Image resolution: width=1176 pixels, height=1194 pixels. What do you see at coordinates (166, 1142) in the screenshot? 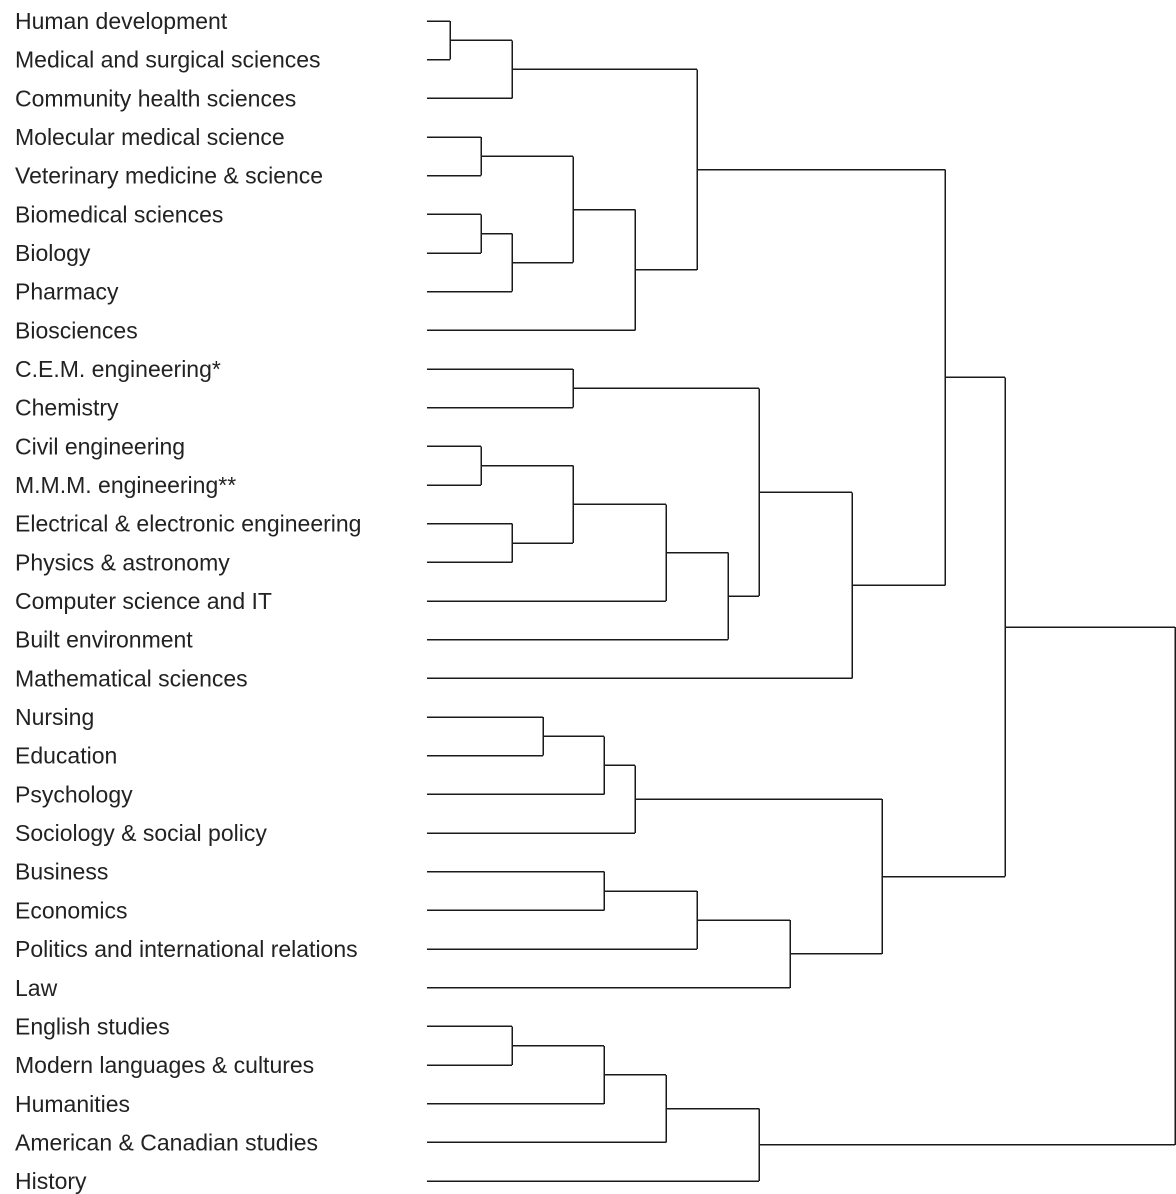
I see `leaf-label-american-canadian-studies: American & Canadian studies` at bounding box center [166, 1142].